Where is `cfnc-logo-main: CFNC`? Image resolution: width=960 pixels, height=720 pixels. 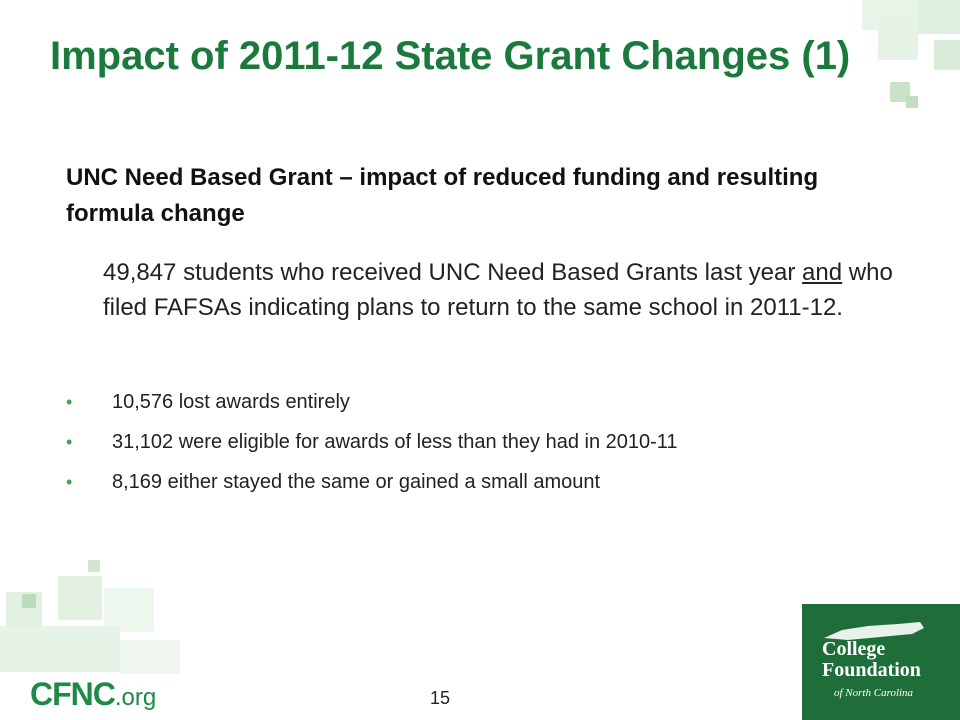
cfnc-logo-main: CFNC is located at coordinates (73, 694).